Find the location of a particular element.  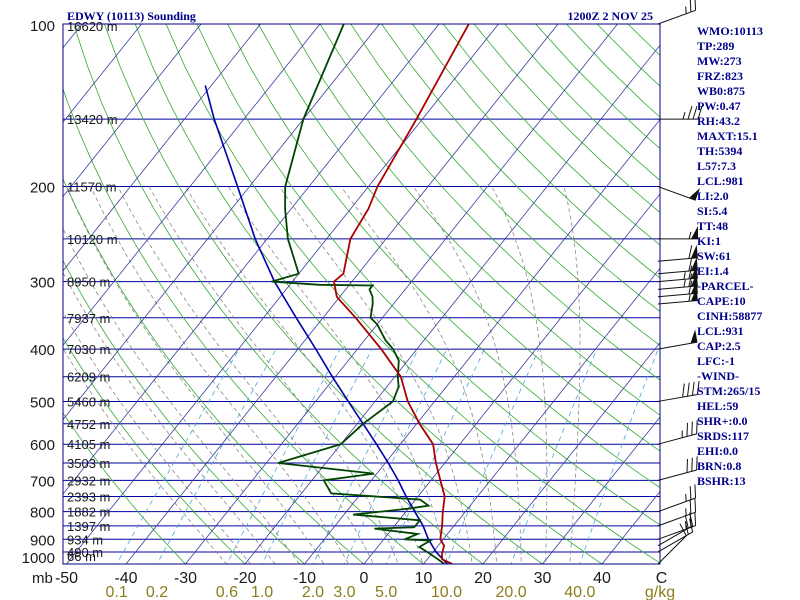

mixing-ratio-tick-label: 3.0 is located at coordinates (344, 592).